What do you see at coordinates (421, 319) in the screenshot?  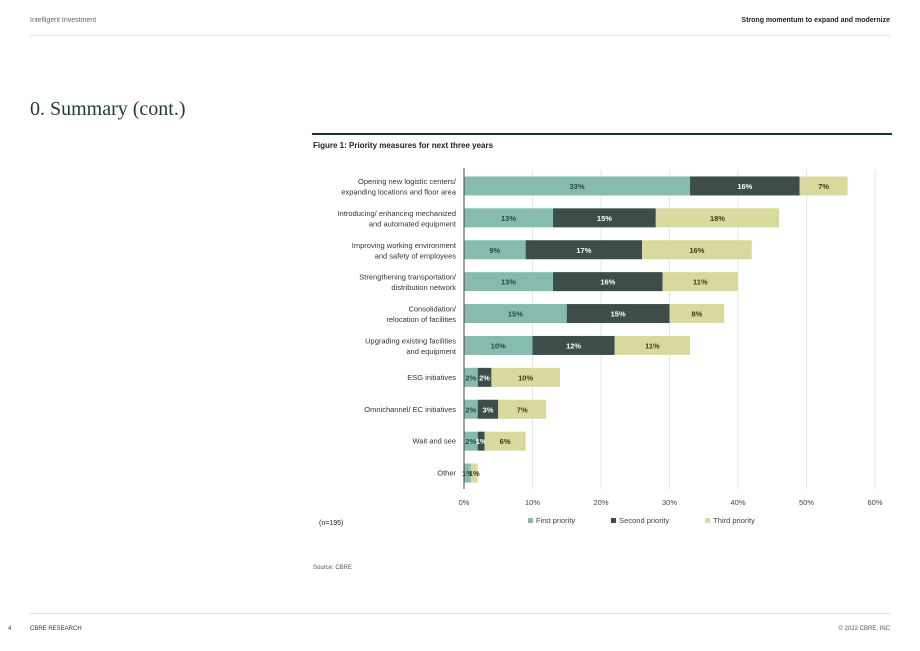 I see `category-label-line: relocation of facilities` at bounding box center [421, 319].